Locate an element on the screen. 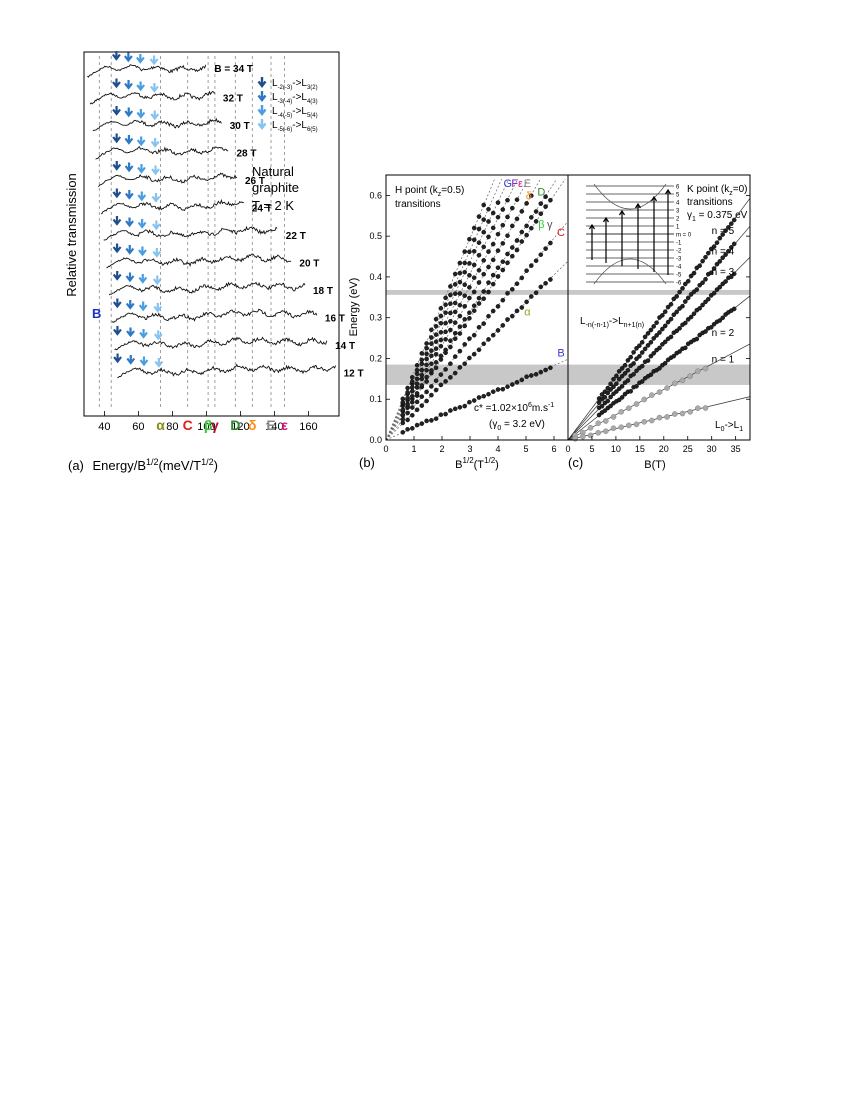 Image resolution: width=850 pixels, height=1100 pixels. inset-level-label-10: -4 is located at coordinates (679, 268).